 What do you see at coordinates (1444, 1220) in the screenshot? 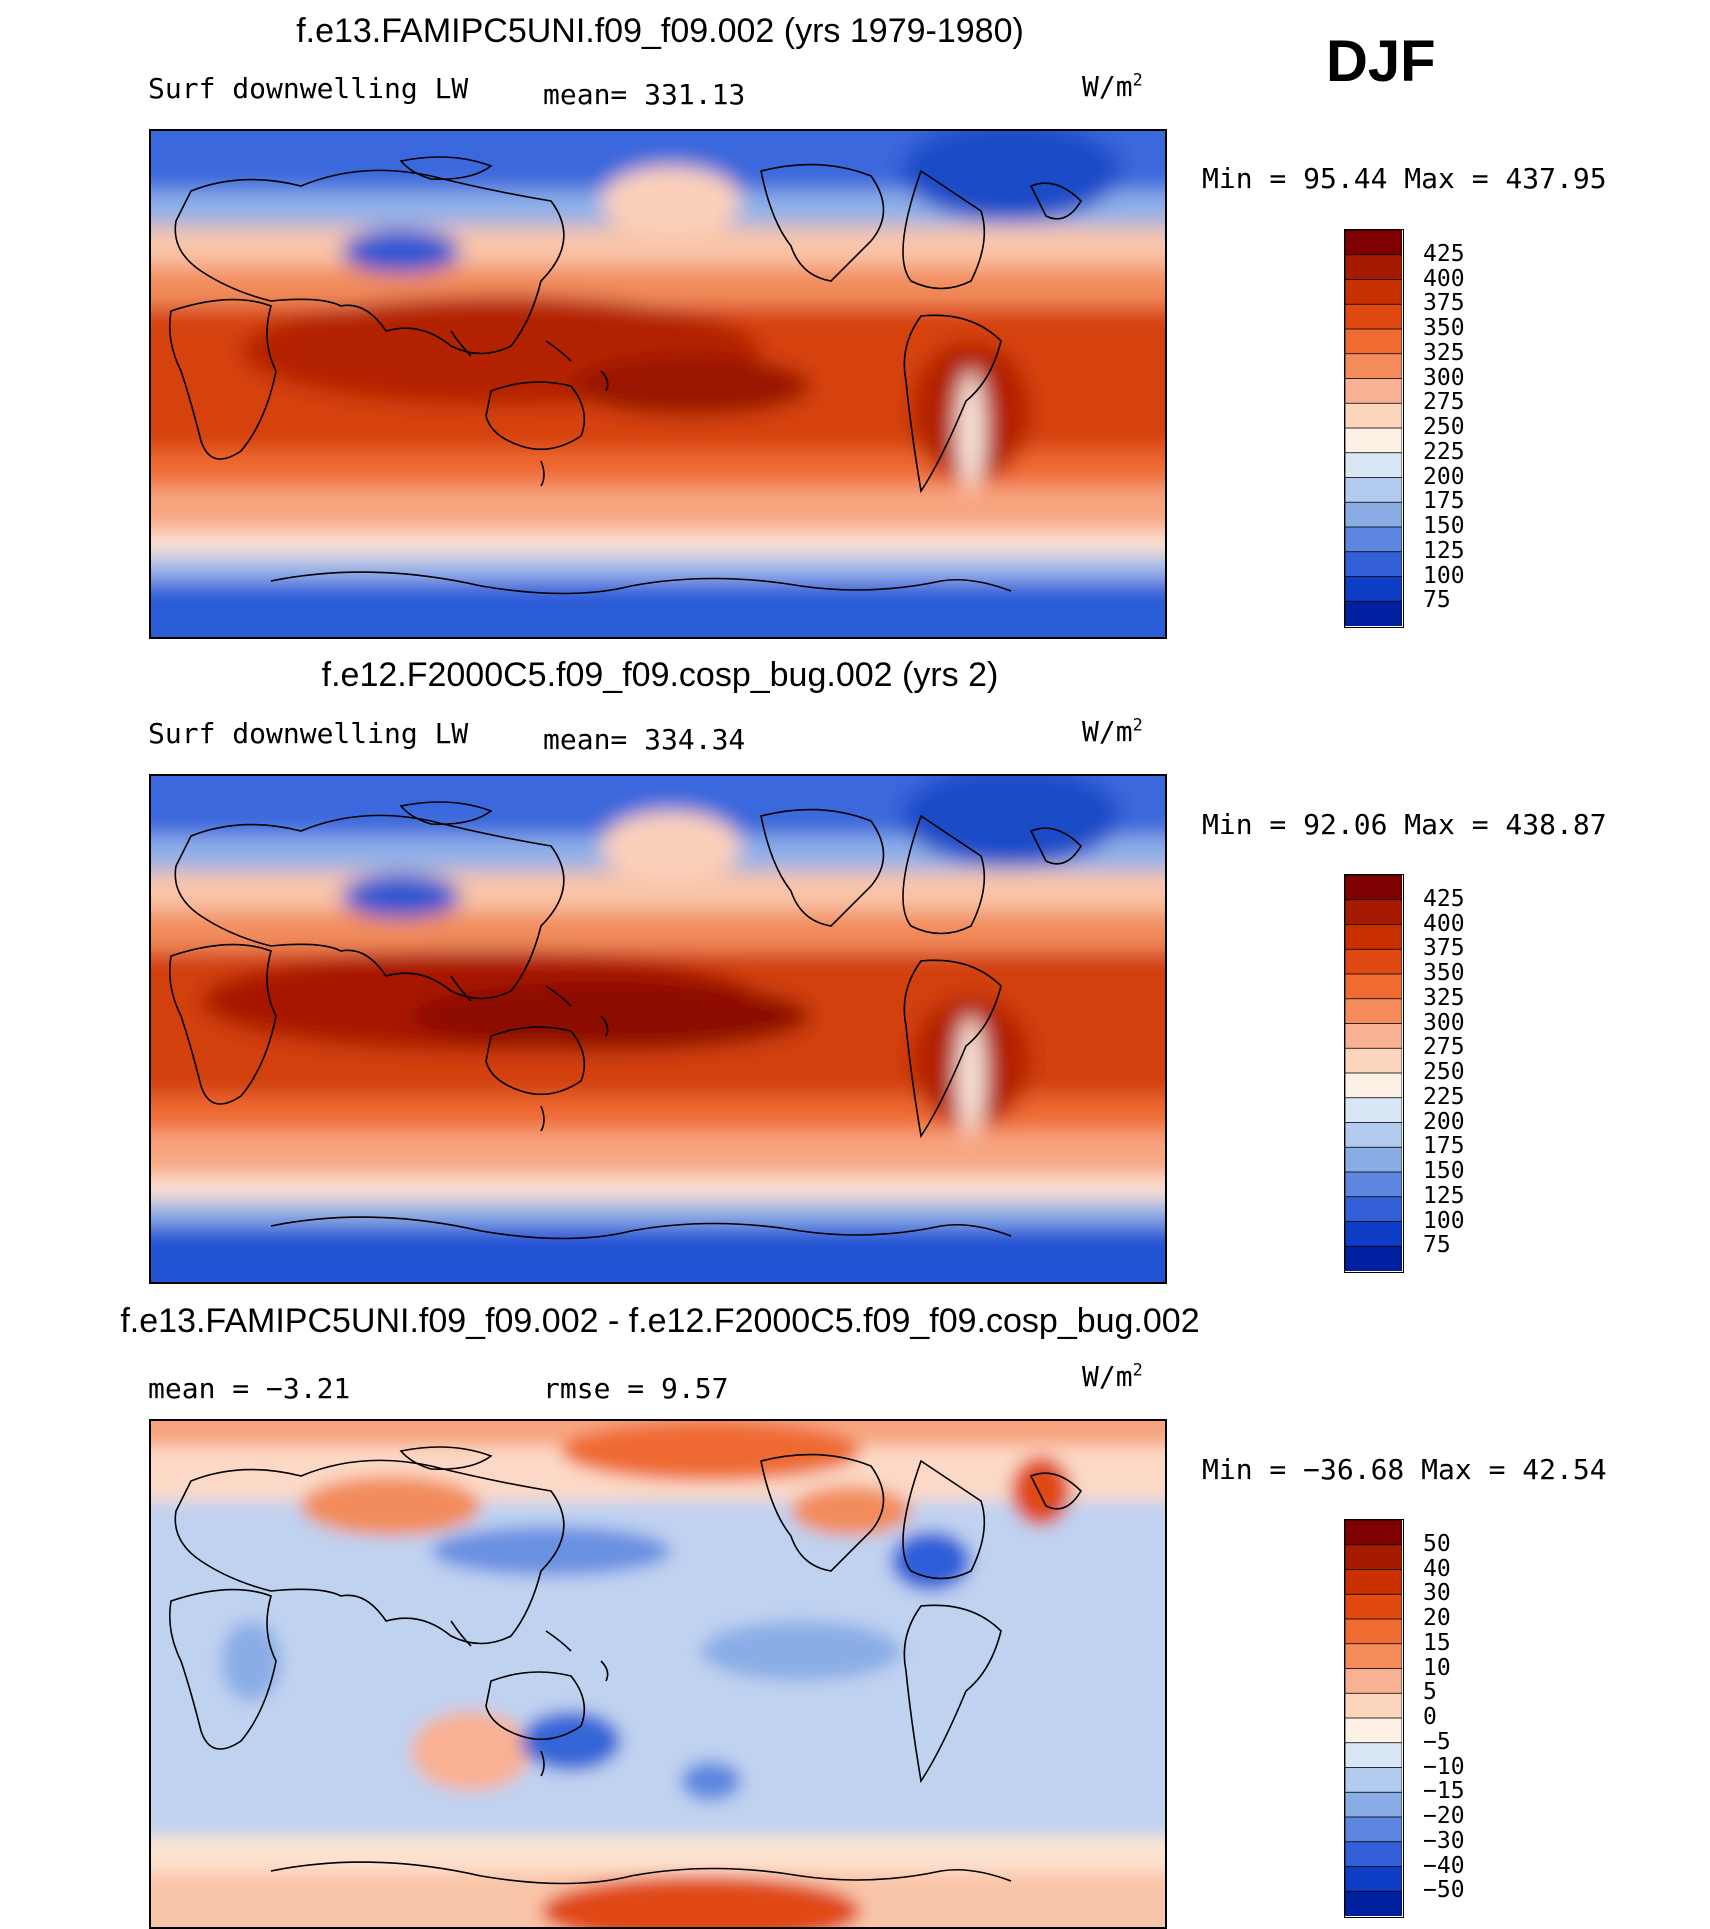
I see `colorbar-tick-label: 100` at bounding box center [1444, 1220].